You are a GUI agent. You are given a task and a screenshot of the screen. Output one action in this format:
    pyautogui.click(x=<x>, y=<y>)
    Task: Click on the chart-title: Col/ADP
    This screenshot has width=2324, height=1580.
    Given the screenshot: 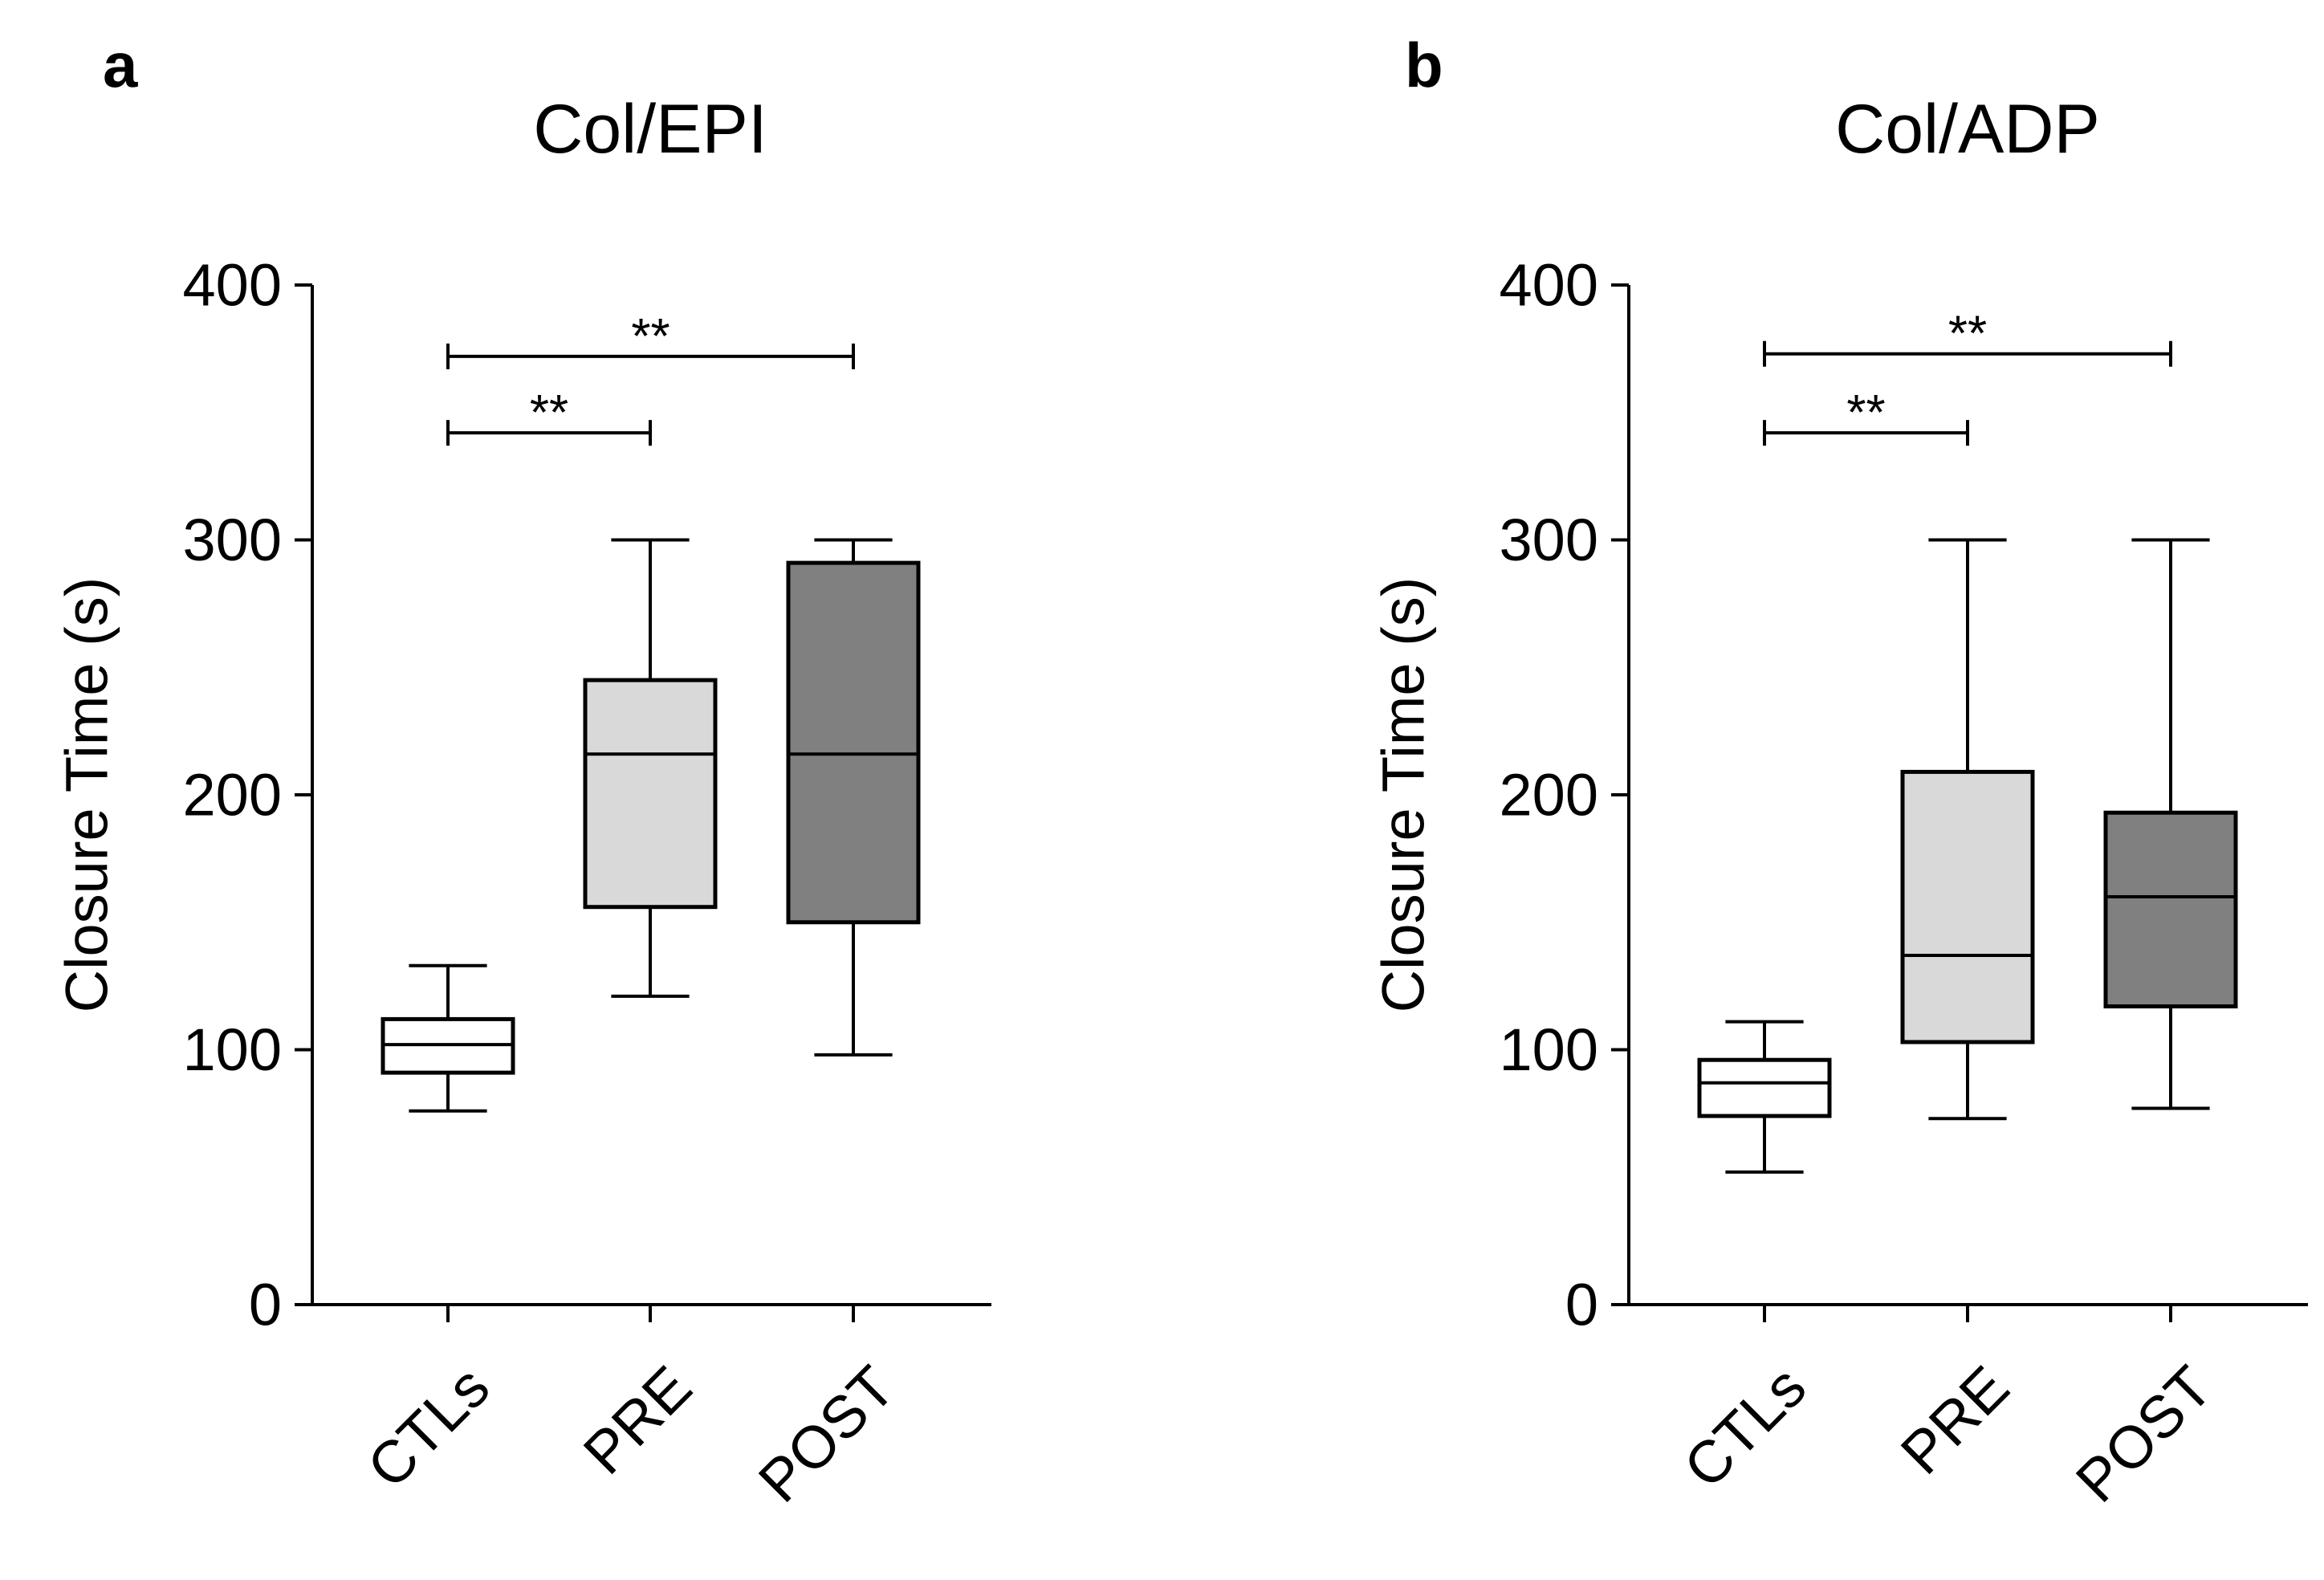 What is the action you would take?
    pyautogui.click(x=1967, y=129)
    